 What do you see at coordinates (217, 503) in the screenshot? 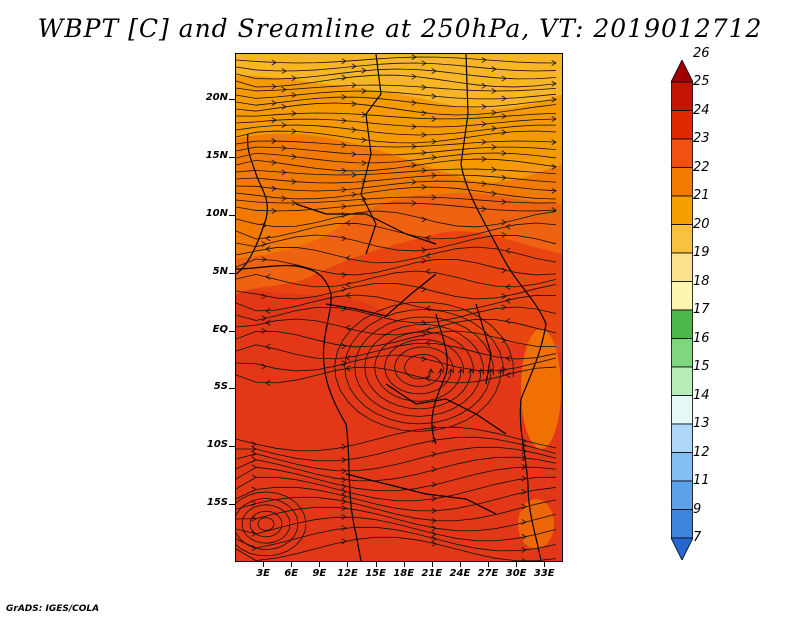
I see `lat-label: 15S` at bounding box center [217, 503].